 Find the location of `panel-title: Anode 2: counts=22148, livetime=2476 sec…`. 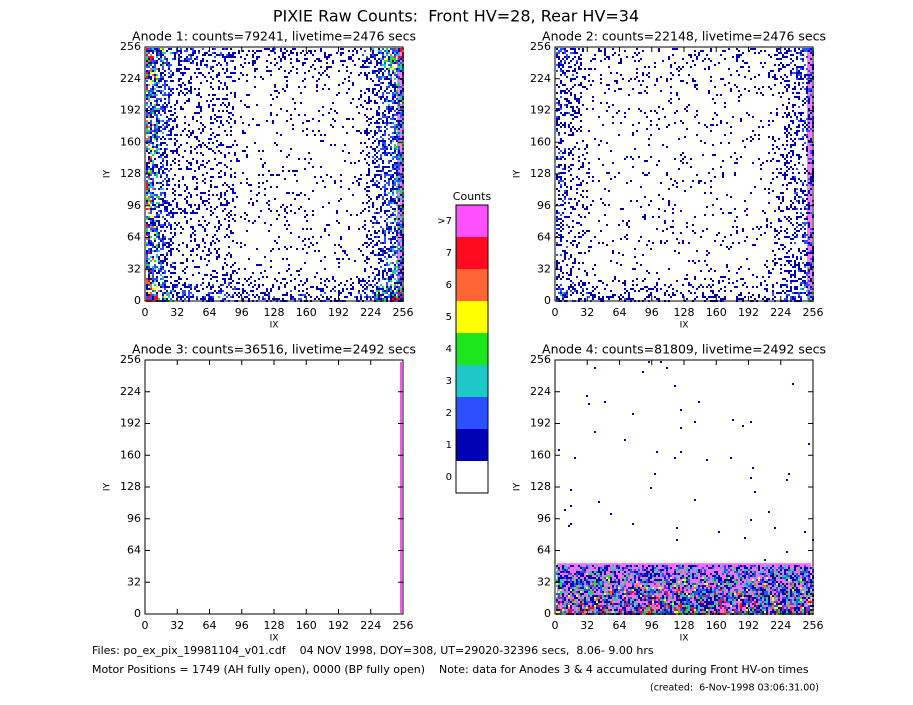

panel-title: Anode 2: counts=22148, livetime=2476 sec… is located at coordinates (684, 36).